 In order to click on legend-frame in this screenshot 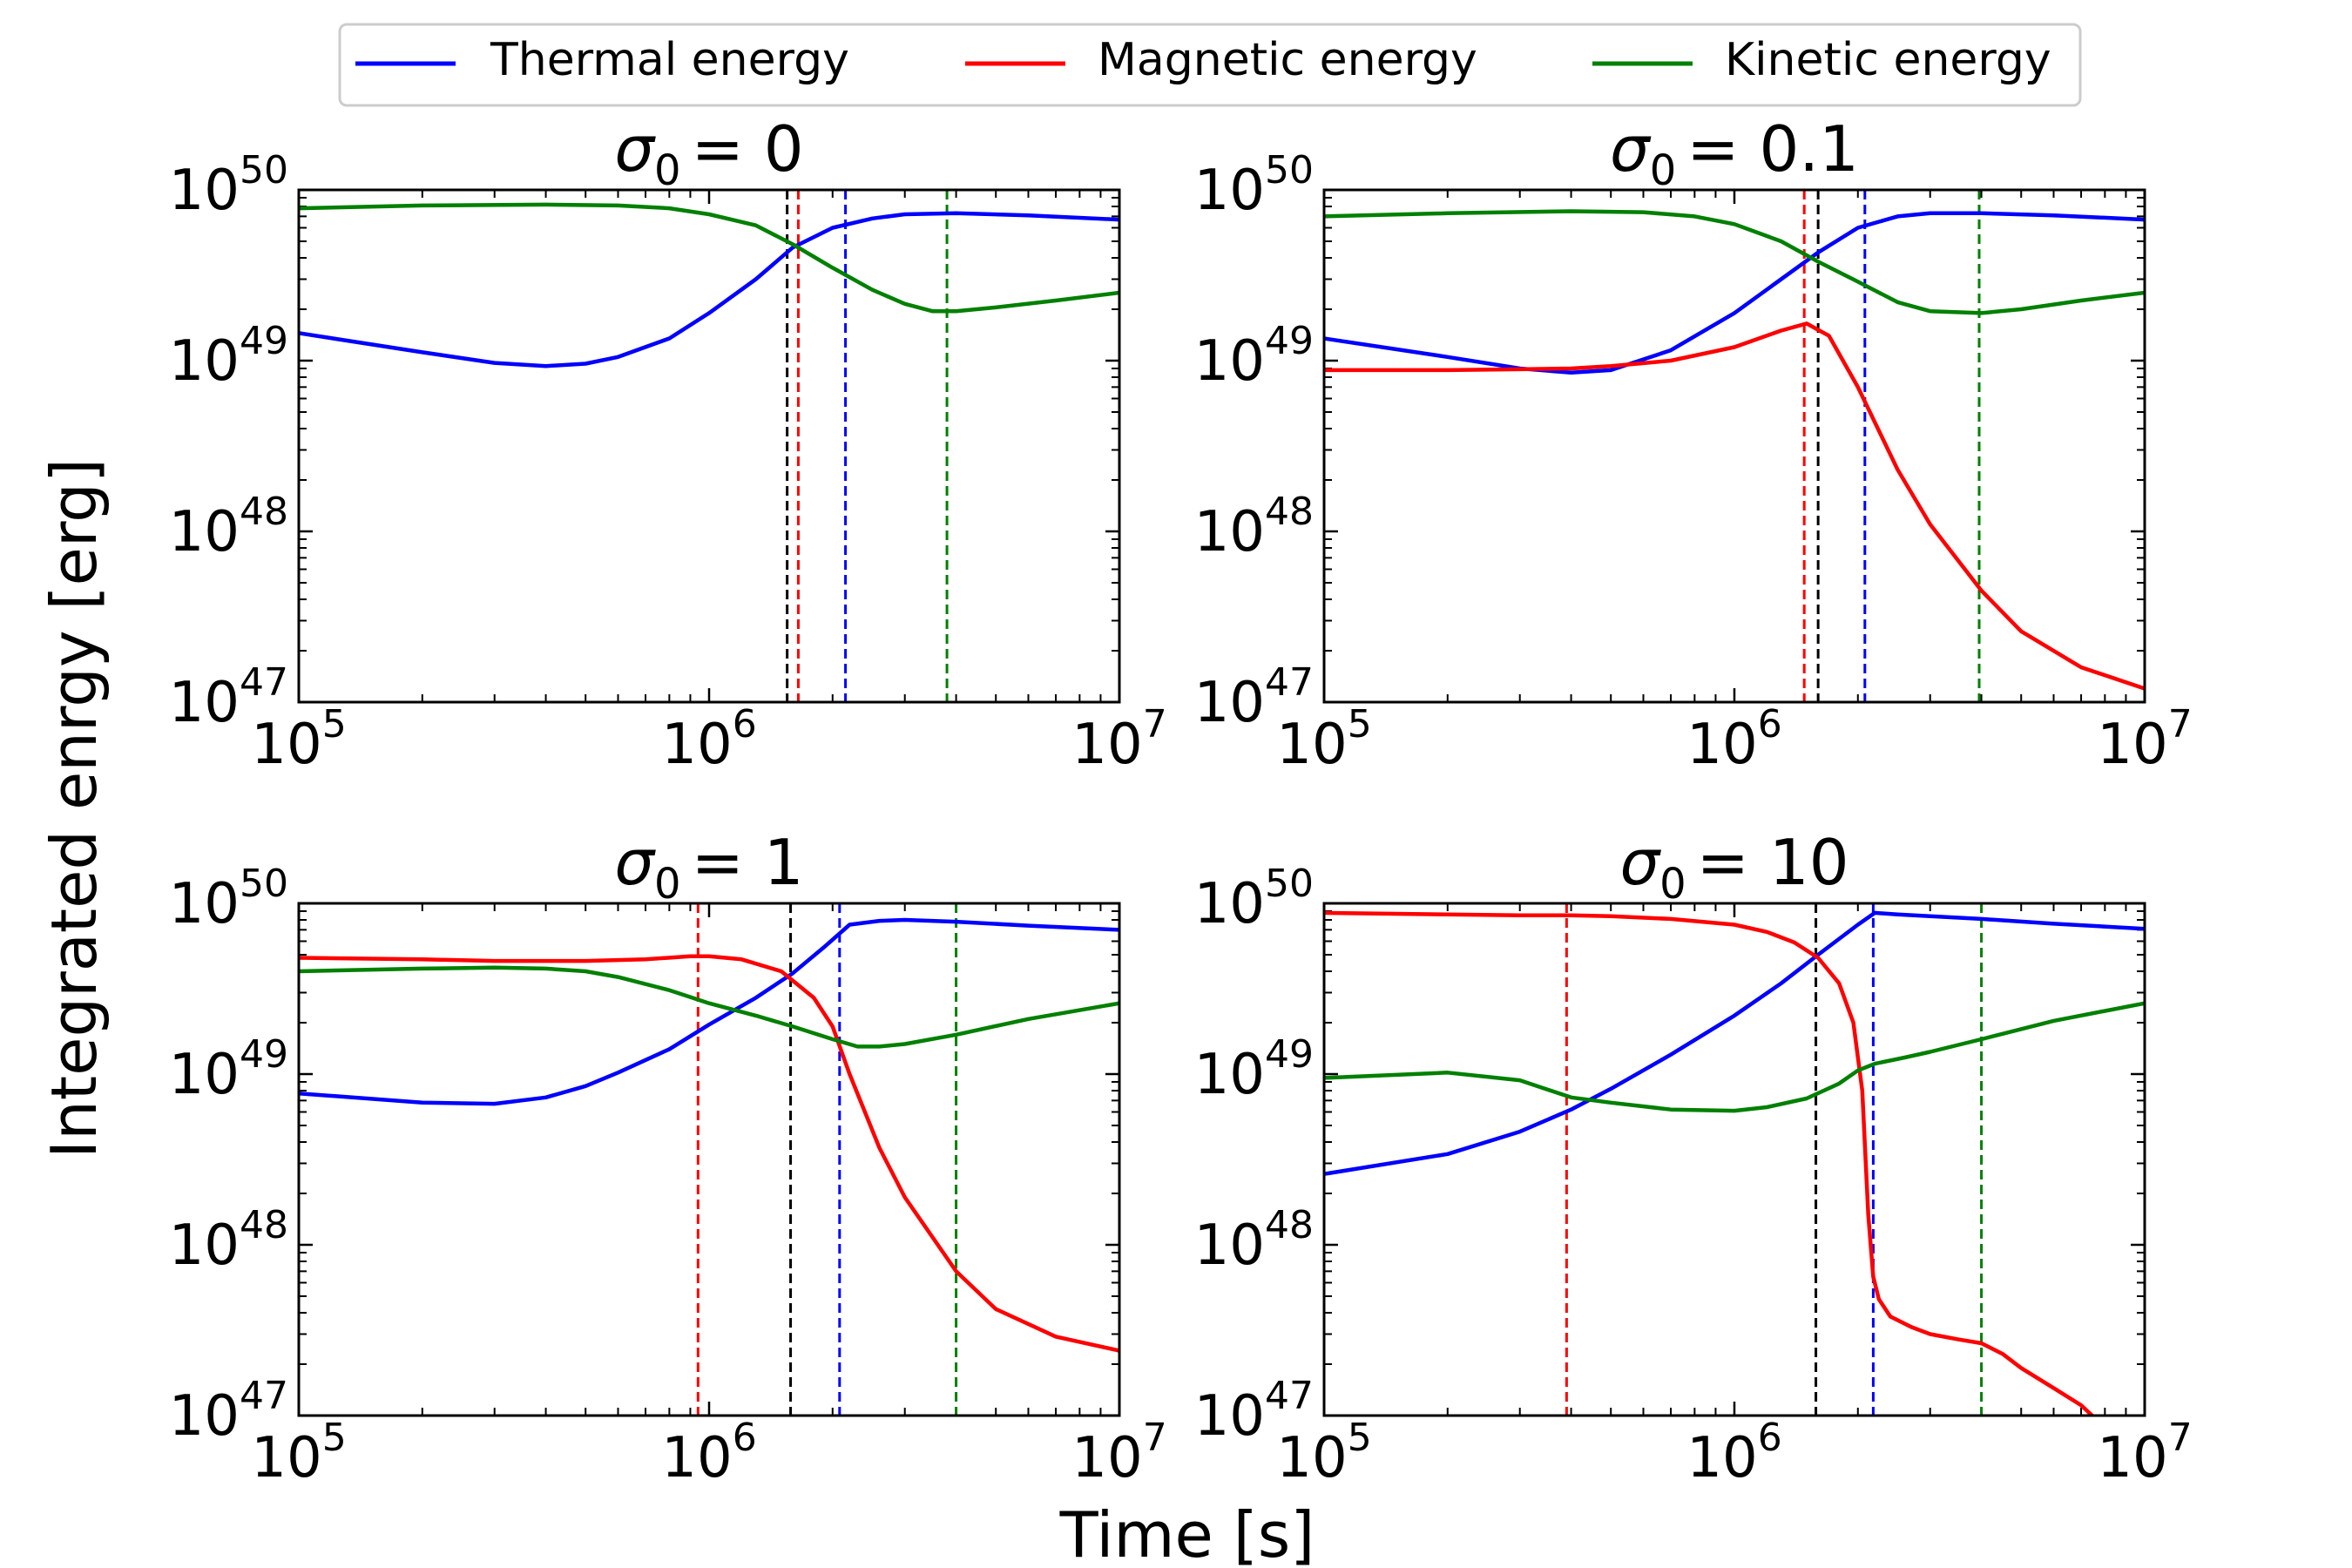, I will do `click(1210, 65)`.